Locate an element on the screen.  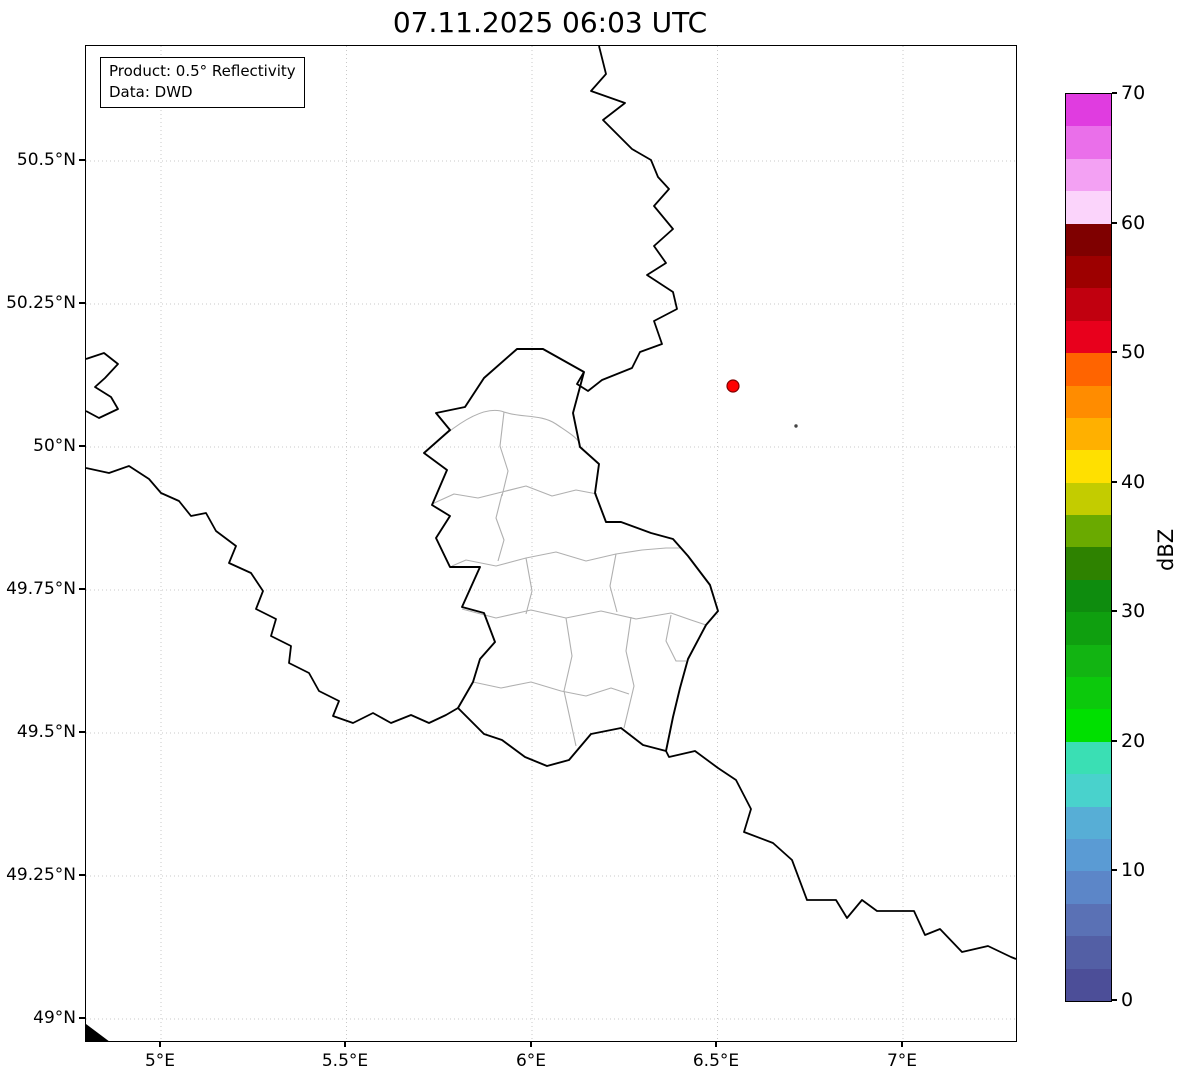
colorbar-tick-label: 10 is located at coordinates (1133, 870).